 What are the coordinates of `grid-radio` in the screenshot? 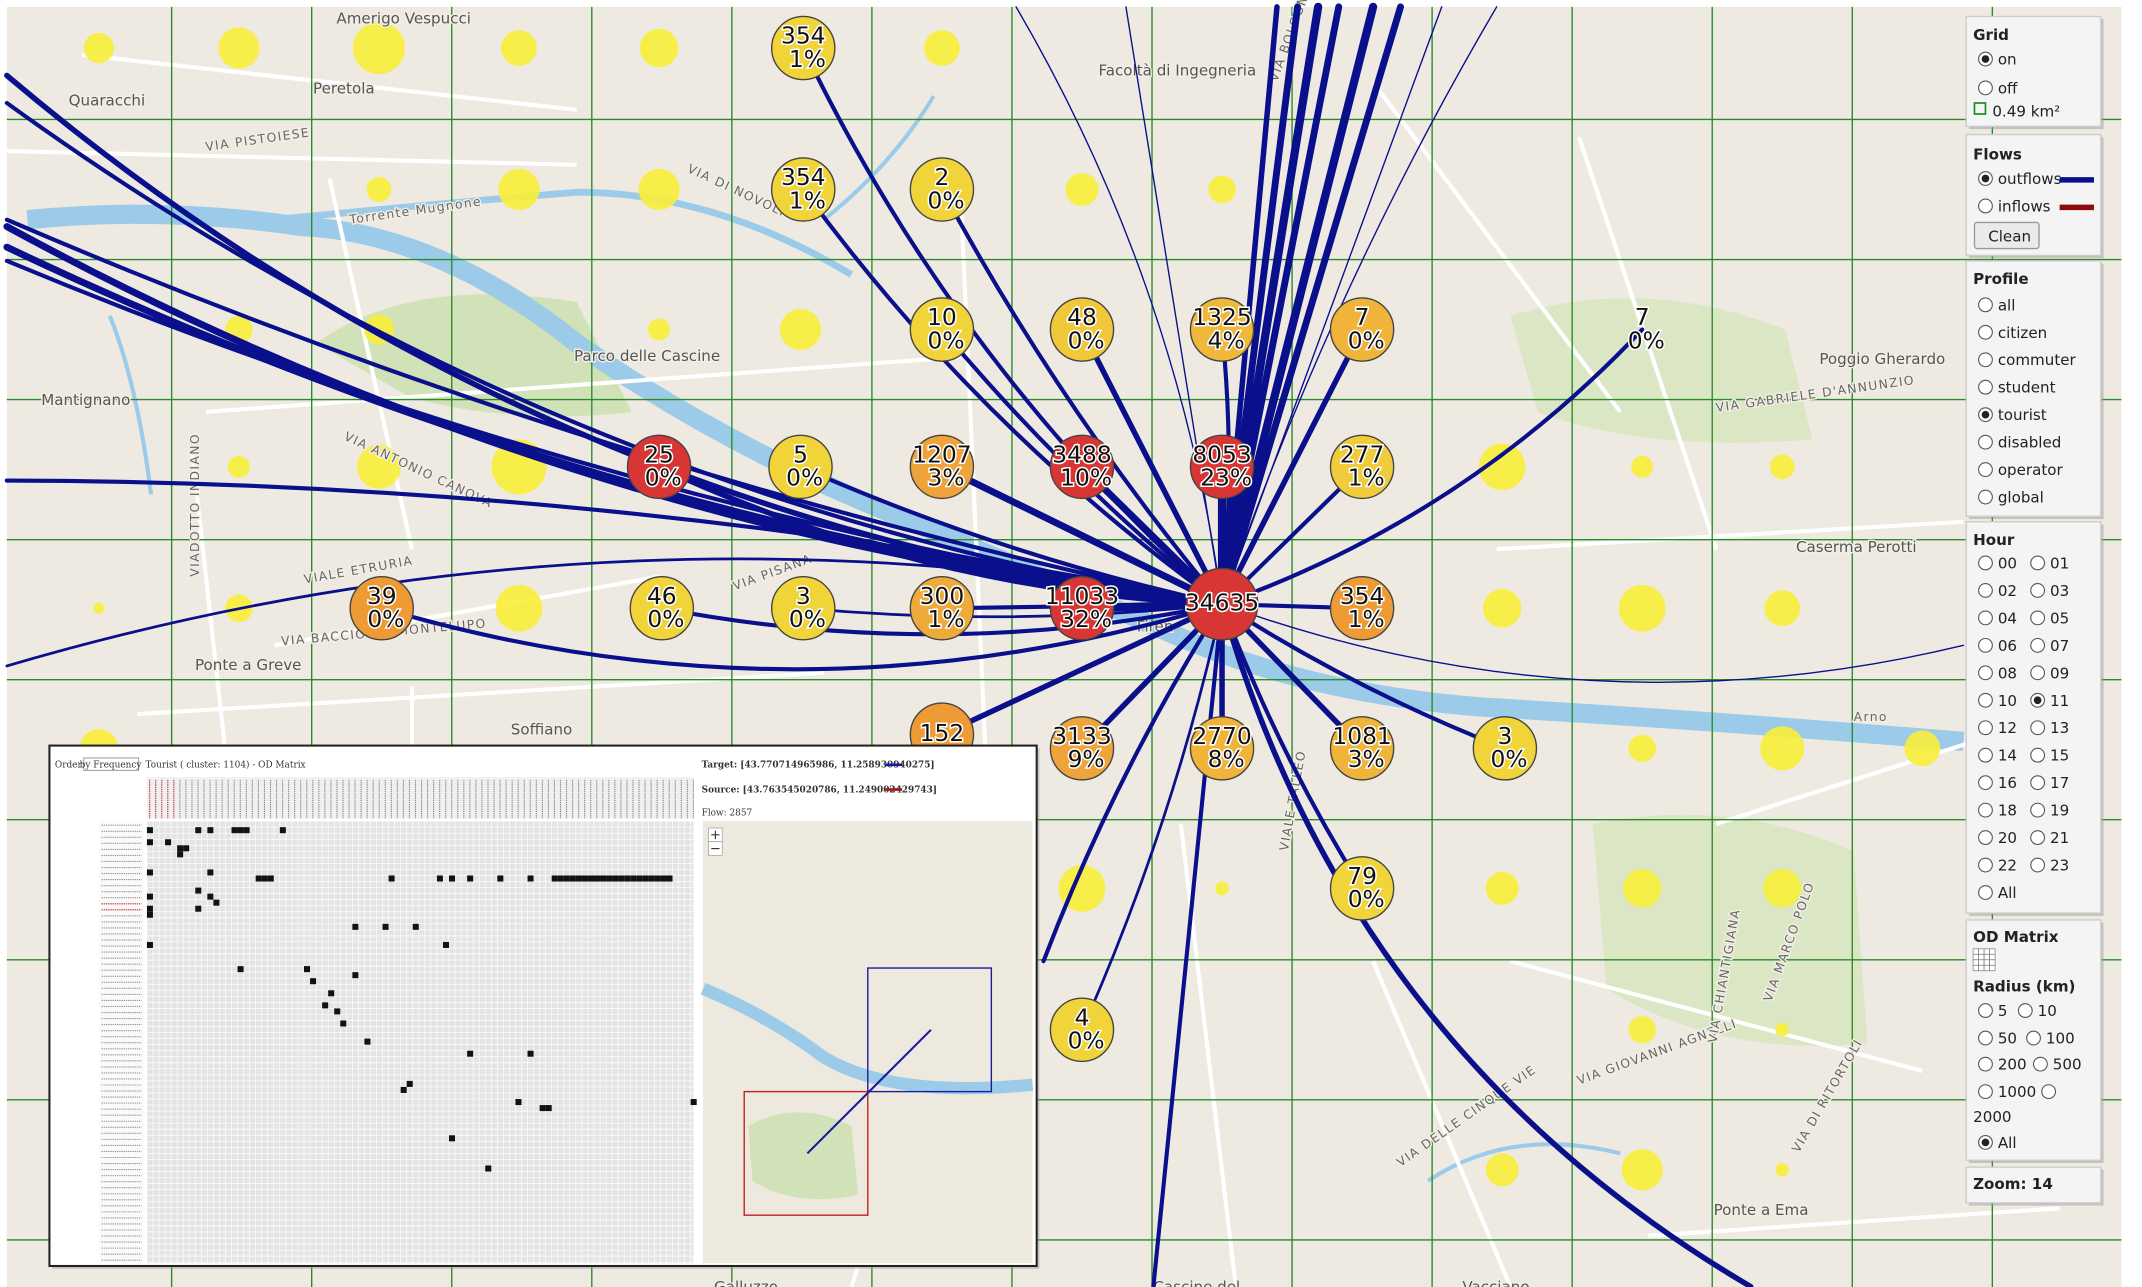 It's located at (1985, 88).